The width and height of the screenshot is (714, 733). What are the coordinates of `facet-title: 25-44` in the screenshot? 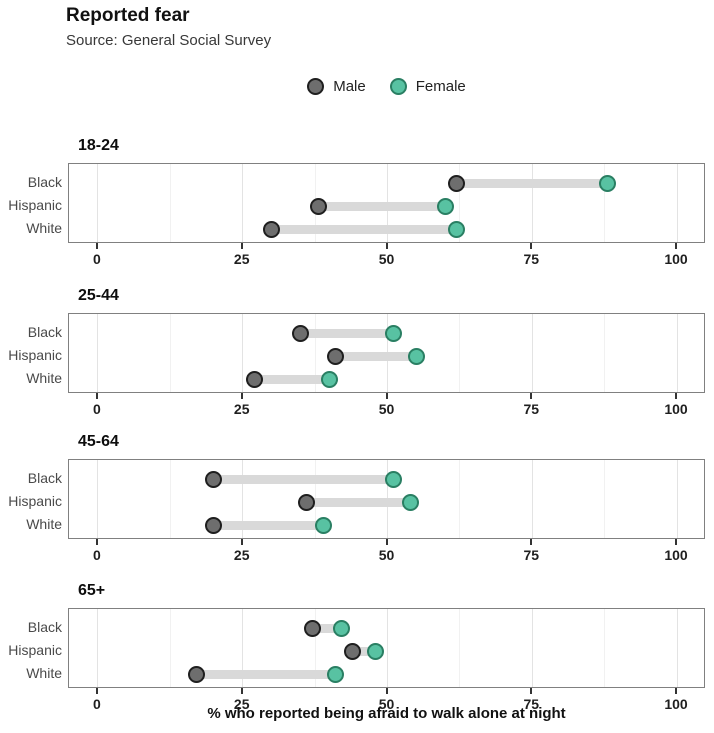 It's located at (98, 295).